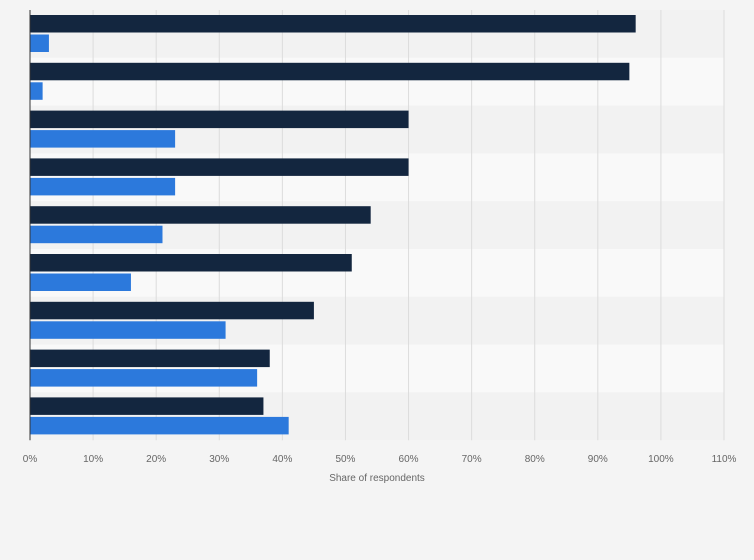 The width and height of the screenshot is (754, 560). I want to click on x-tick-label: 90%, so click(598, 459).